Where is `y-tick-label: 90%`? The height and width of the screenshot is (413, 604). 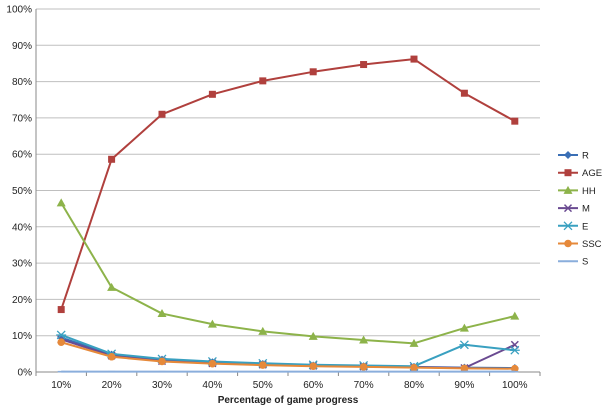 y-tick-label: 90% is located at coordinates (22, 46).